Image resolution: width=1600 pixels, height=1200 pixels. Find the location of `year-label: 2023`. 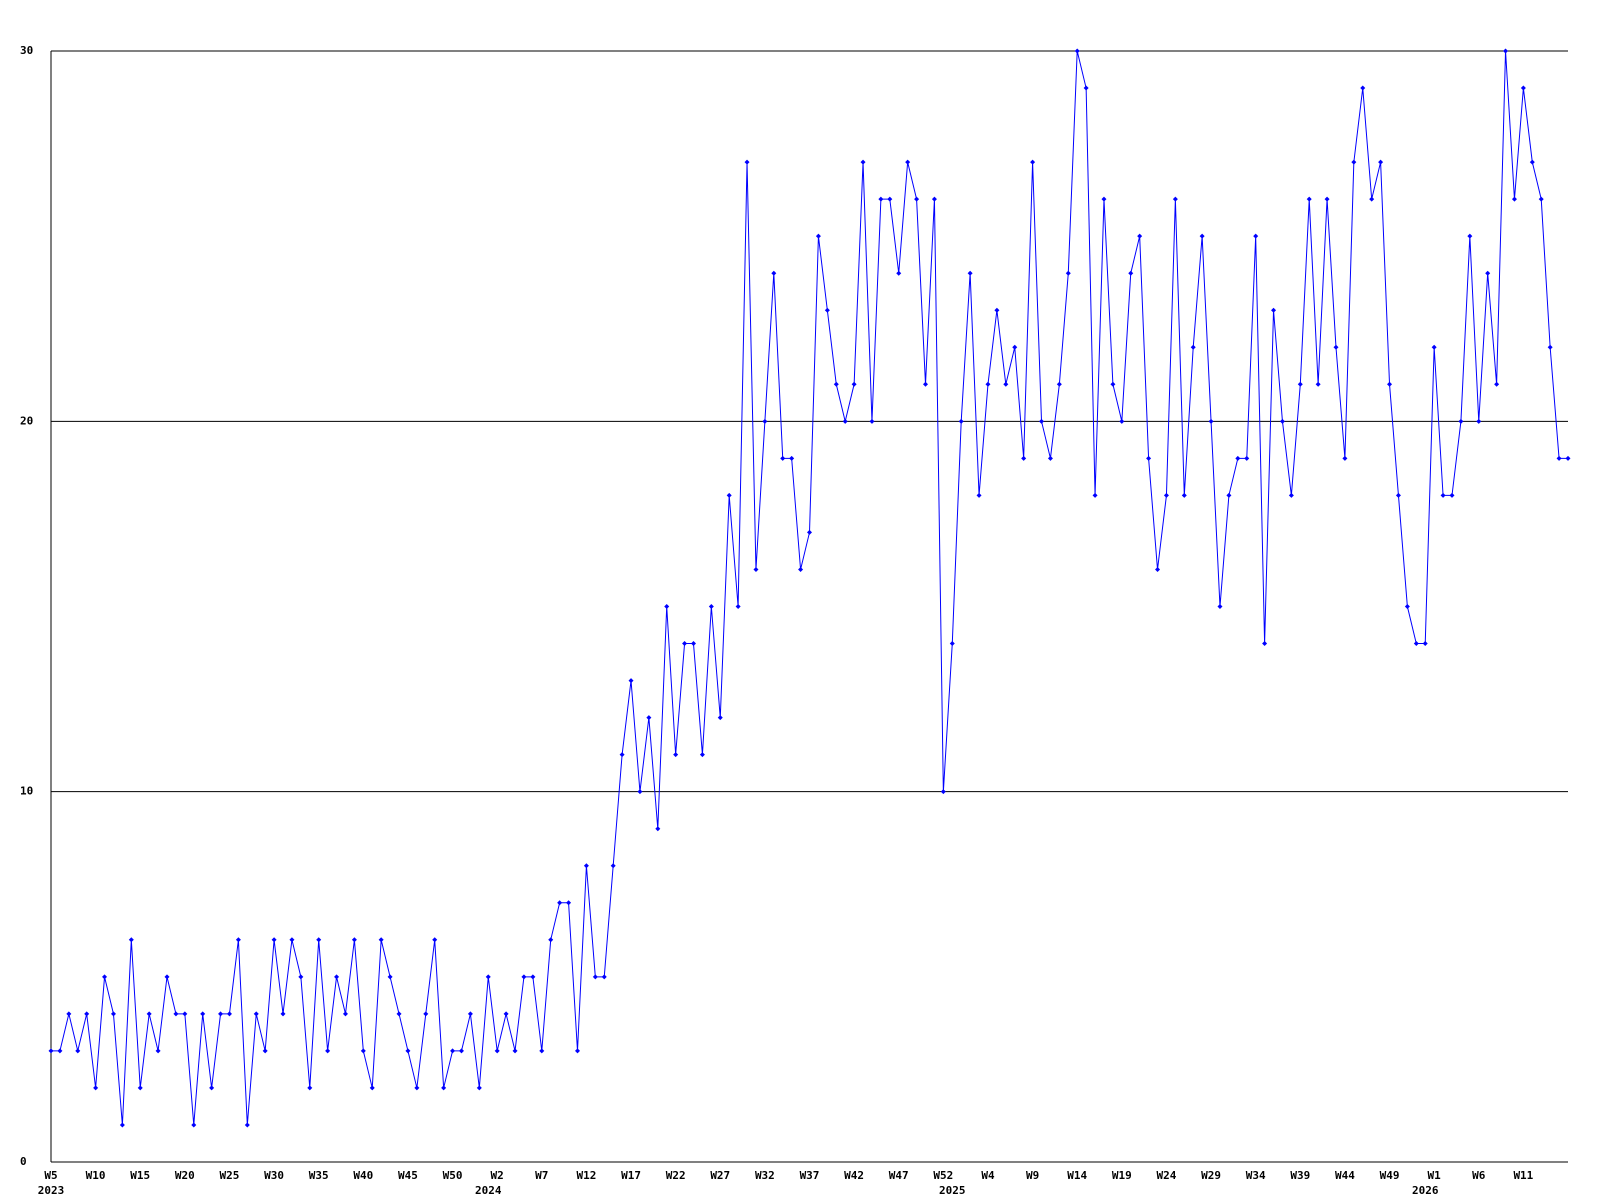

year-label: 2023 is located at coordinates (51, 1190).